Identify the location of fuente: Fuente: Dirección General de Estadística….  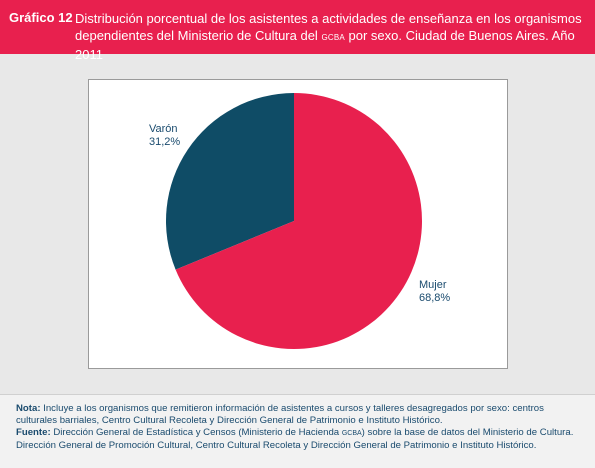
(300, 439).